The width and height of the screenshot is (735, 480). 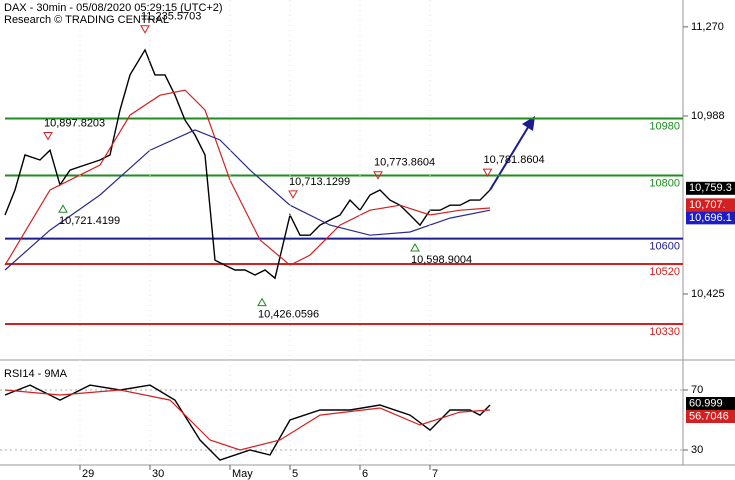 I want to click on x-tick-label: May, so click(x=242, y=474).